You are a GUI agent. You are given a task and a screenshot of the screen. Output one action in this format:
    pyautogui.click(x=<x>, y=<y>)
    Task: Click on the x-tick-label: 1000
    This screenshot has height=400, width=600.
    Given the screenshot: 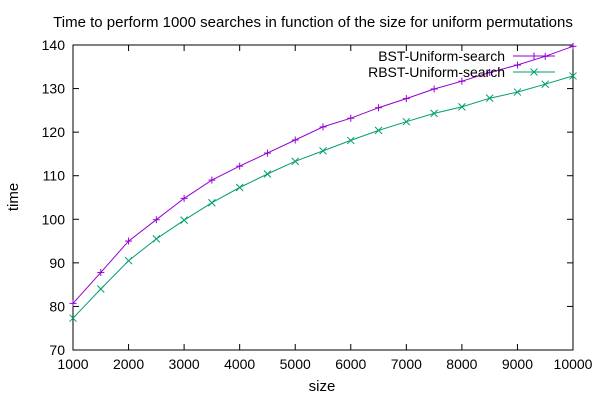 What is the action you would take?
    pyautogui.click(x=72, y=364)
    